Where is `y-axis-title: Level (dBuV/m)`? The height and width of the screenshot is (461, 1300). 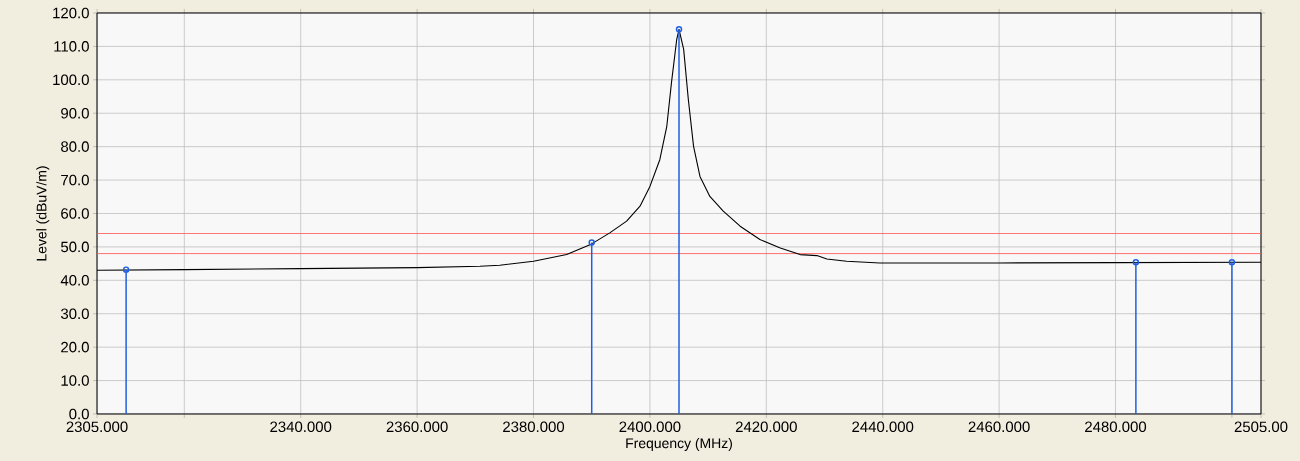
y-axis-title: Level (dBuV/m) is located at coordinates (43, 213).